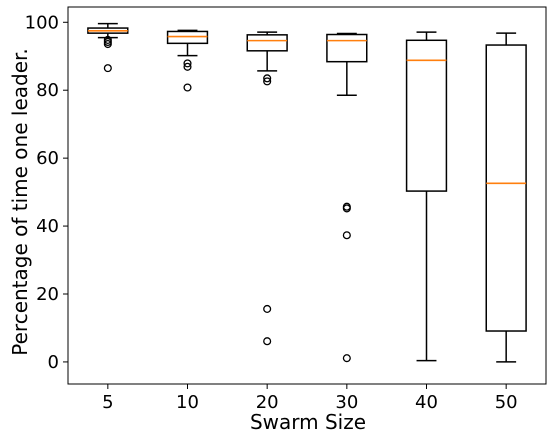  I want to click on x-axis-label: Swarm Size, so click(308, 422).